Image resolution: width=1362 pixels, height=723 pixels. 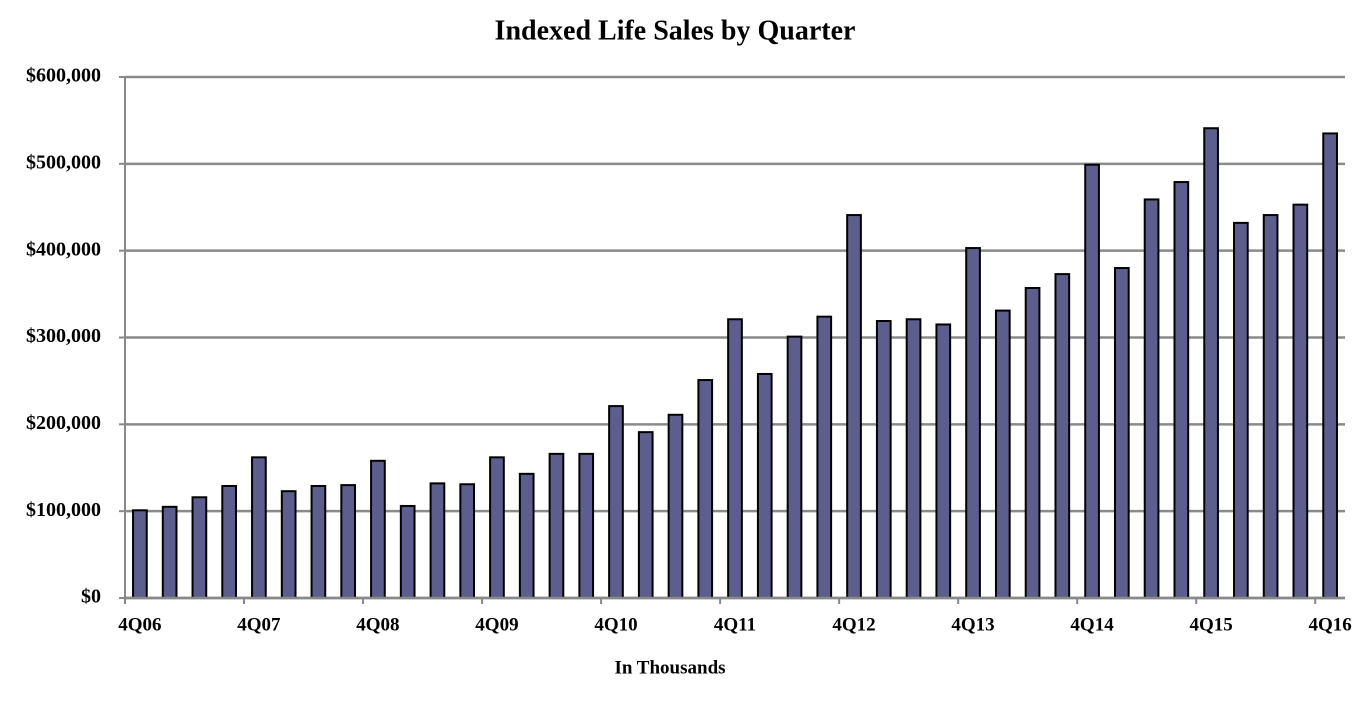 I want to click on y-tick-label: $500,000, so click(x=63, y=162).